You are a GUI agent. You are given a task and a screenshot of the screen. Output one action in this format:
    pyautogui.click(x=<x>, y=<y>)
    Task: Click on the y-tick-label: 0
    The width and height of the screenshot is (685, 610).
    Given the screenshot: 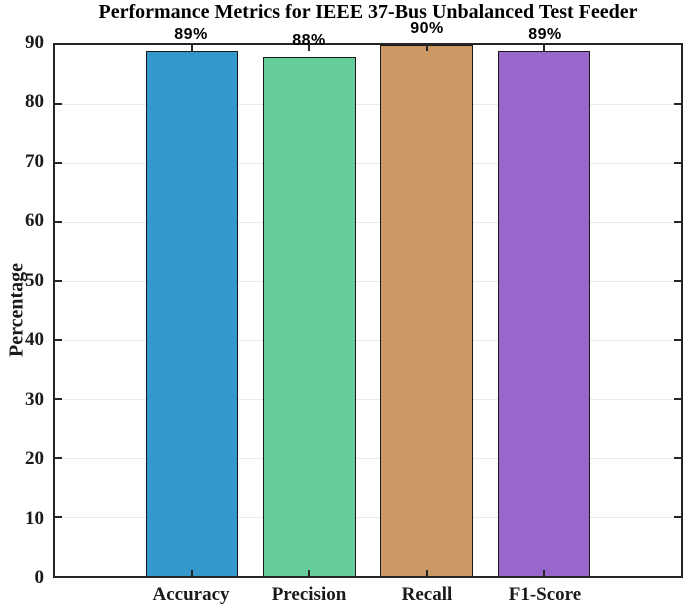 What is the action you would take?
    pyautogui.click(x=39, y=577)
    